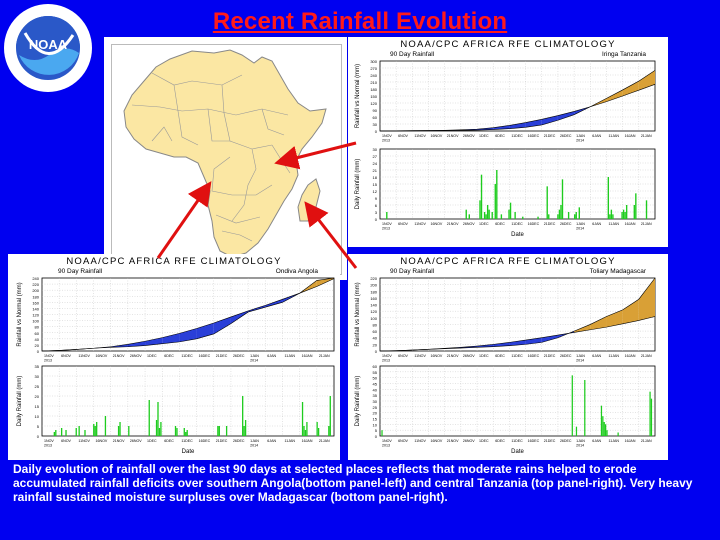 This screenshot has width=720, height=540. What do you see at coordinates (580, 229) in the screenshot?
I see `x-tick-label: 2014` at bounding box center [580, 229].